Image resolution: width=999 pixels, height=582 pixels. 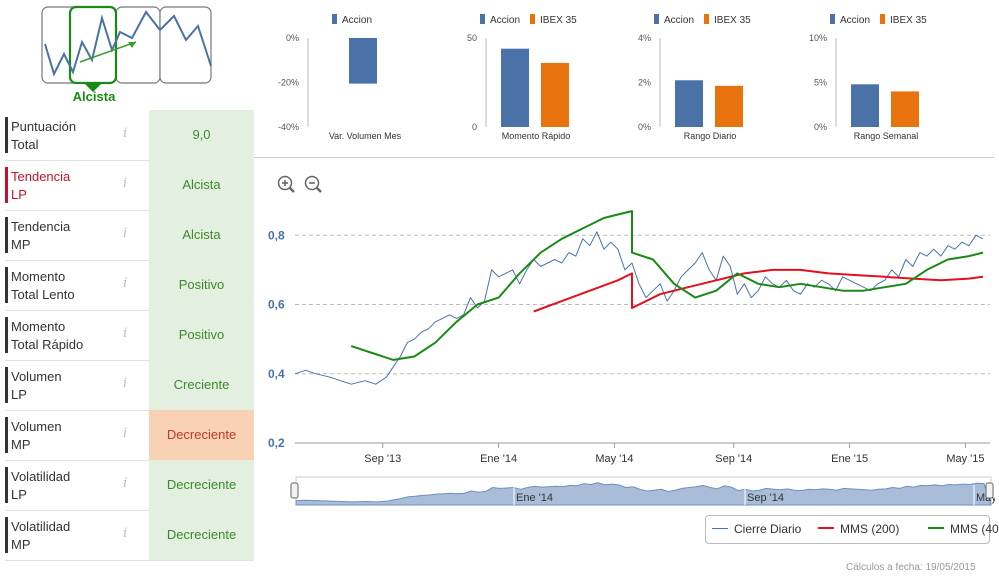 What do you see at coordinates (472, 38) in the screenshot?
I see `y-tick-label: 50` at bounding box center [472, 38].